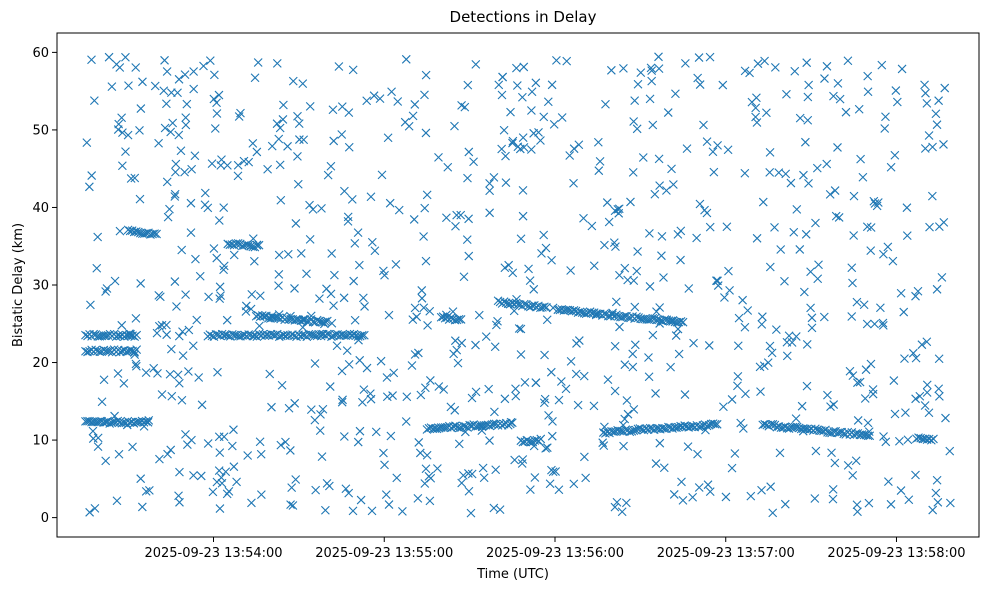  I want to click on x-tick-label: 2025-09-23 13:55:00, so click(384, 553).